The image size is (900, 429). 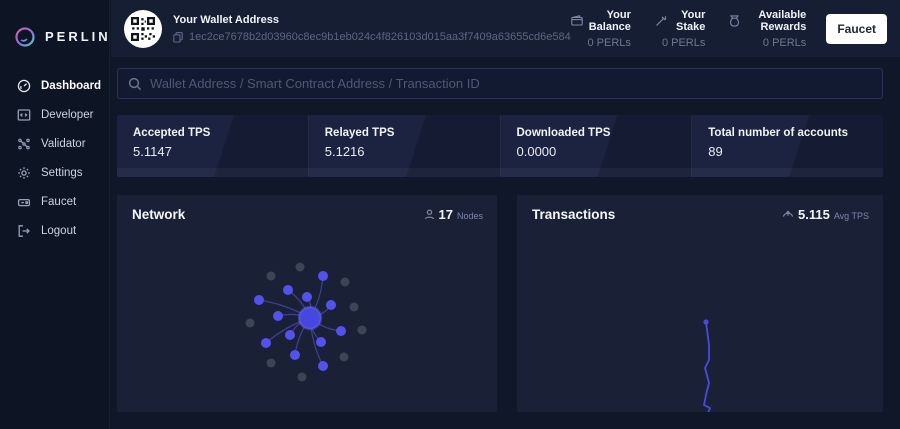 I want to click on stat-value: 0.0000, so click(x=536, y=151).